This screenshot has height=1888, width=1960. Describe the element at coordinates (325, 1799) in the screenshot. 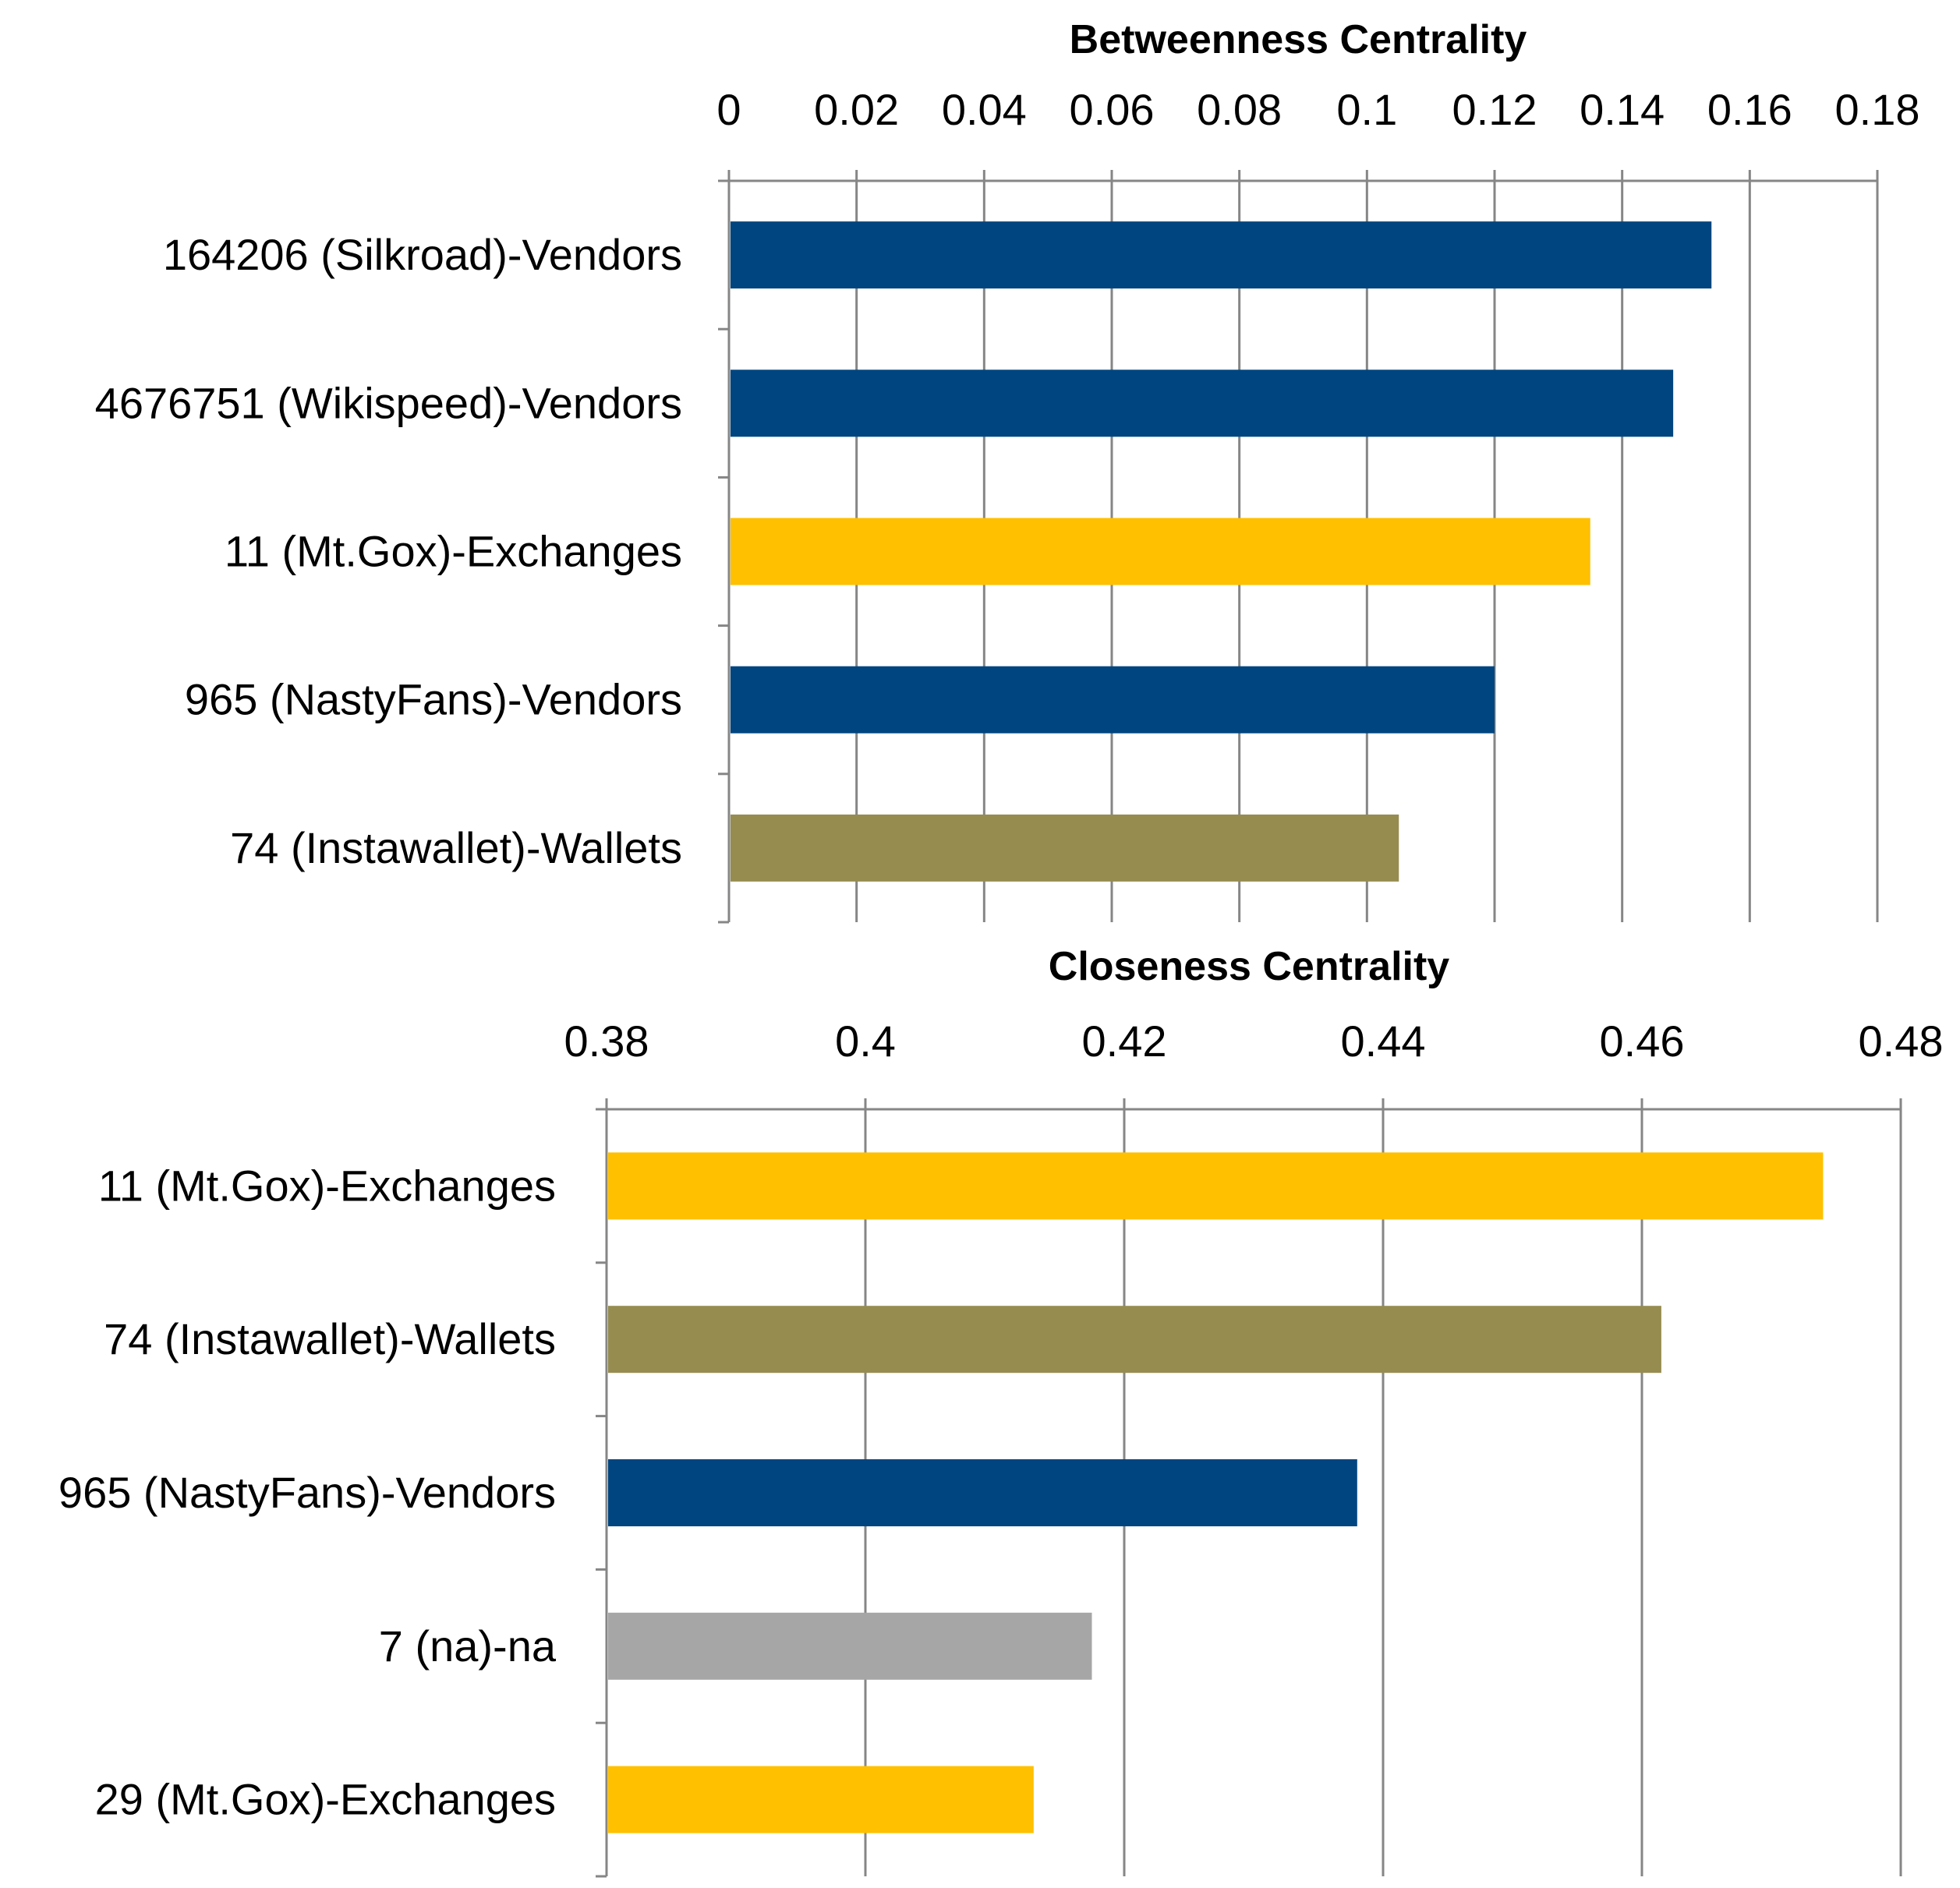

I see `closeness-category-label: 29 (Mt.Gox)-Exchanges` at that location.